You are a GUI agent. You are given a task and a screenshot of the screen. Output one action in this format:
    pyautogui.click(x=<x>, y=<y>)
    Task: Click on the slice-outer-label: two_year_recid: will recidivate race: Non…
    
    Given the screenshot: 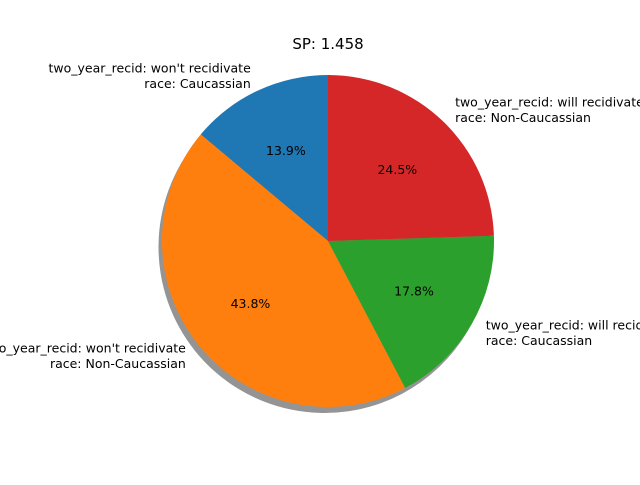 What is the action you would take?
    pyautogui.click(x=547, y=110)
    